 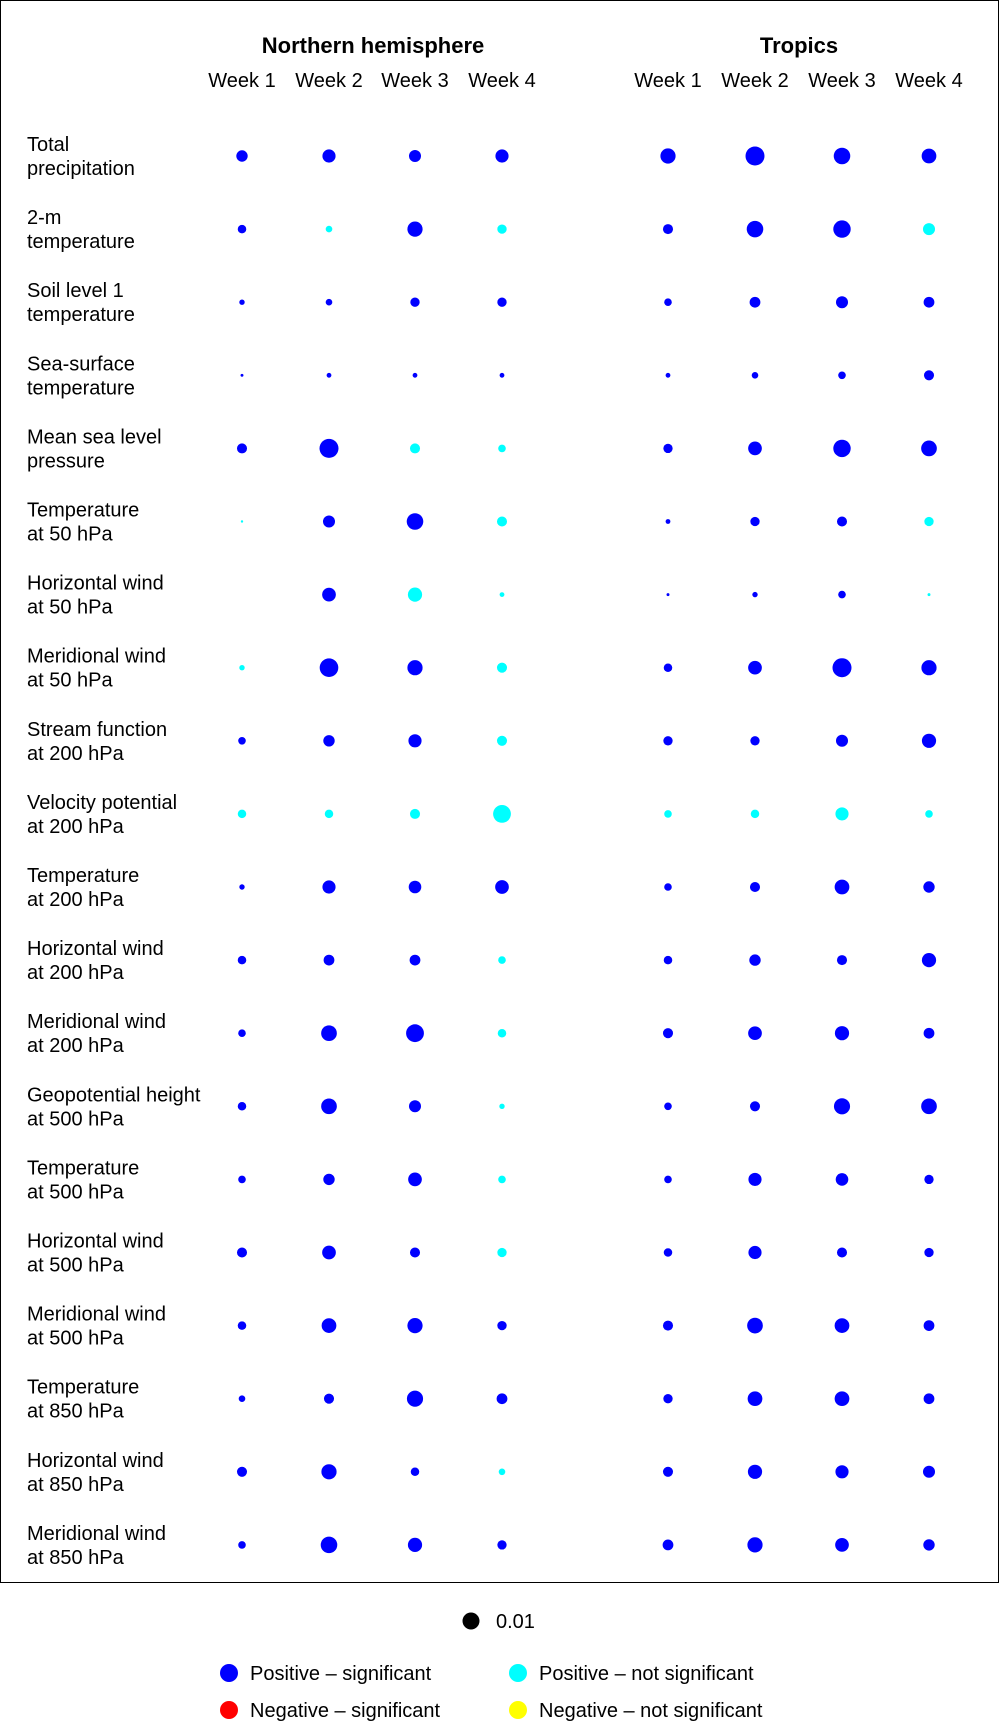 What do you see at coordinates (44, 218) in the screenshot?
I see `row-label: 2-m` at bounding box center [44, 218].